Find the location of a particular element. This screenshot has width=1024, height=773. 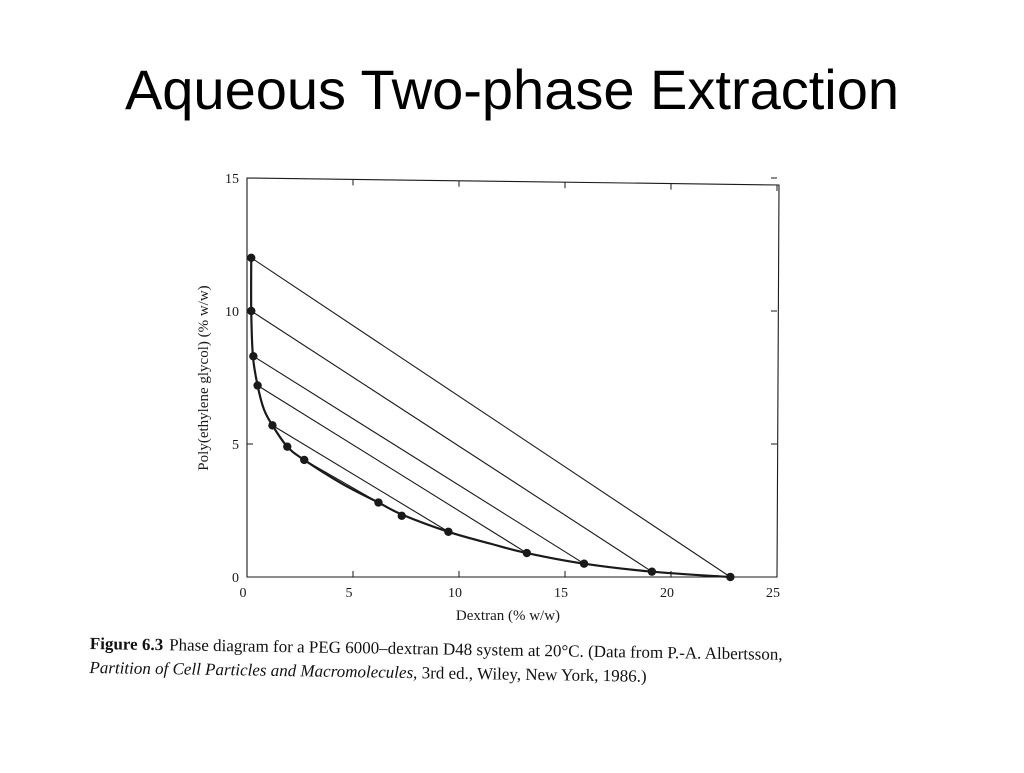

x-tick-label: 15 is located at coordinates (561, 593).